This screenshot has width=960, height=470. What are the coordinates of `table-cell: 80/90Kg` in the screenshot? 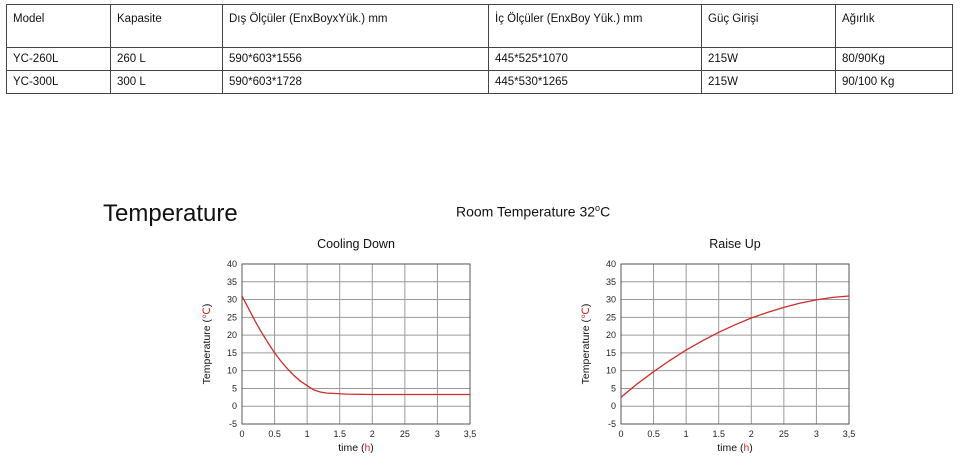 It's located at (894, 59).